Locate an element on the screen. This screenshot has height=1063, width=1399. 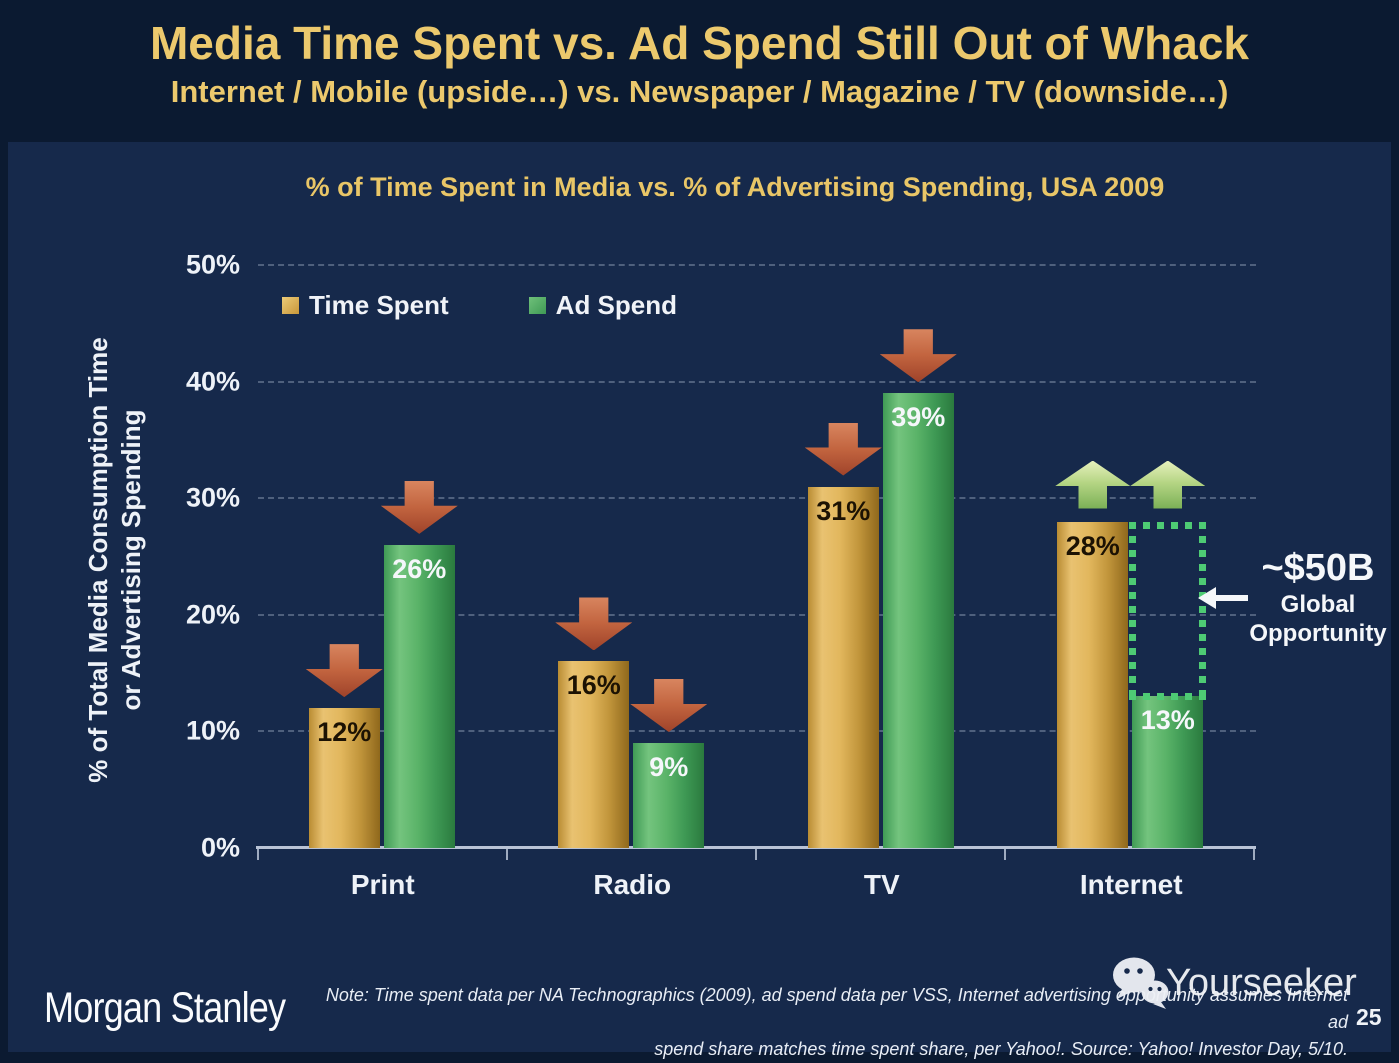
bar-value-label: 16% is located at coordinates (593, 685).